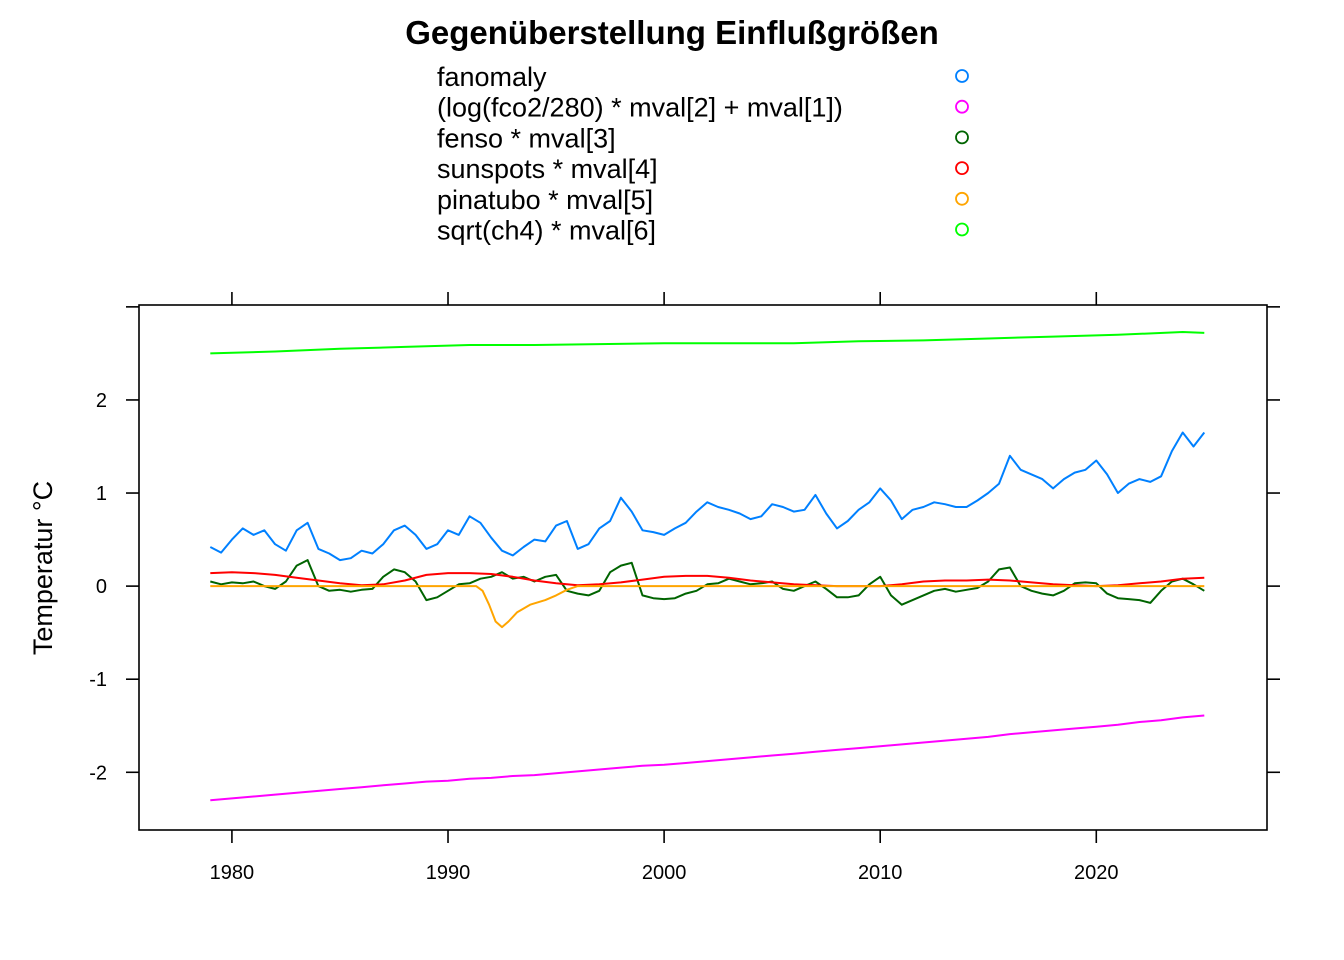 The width and height of the screenshot is (1344, 960). What do you see at coordinates (545, 200) in the screenshot?
I see `legend-label: pinatubo * mval[5]` at bounding box center [545, 200].